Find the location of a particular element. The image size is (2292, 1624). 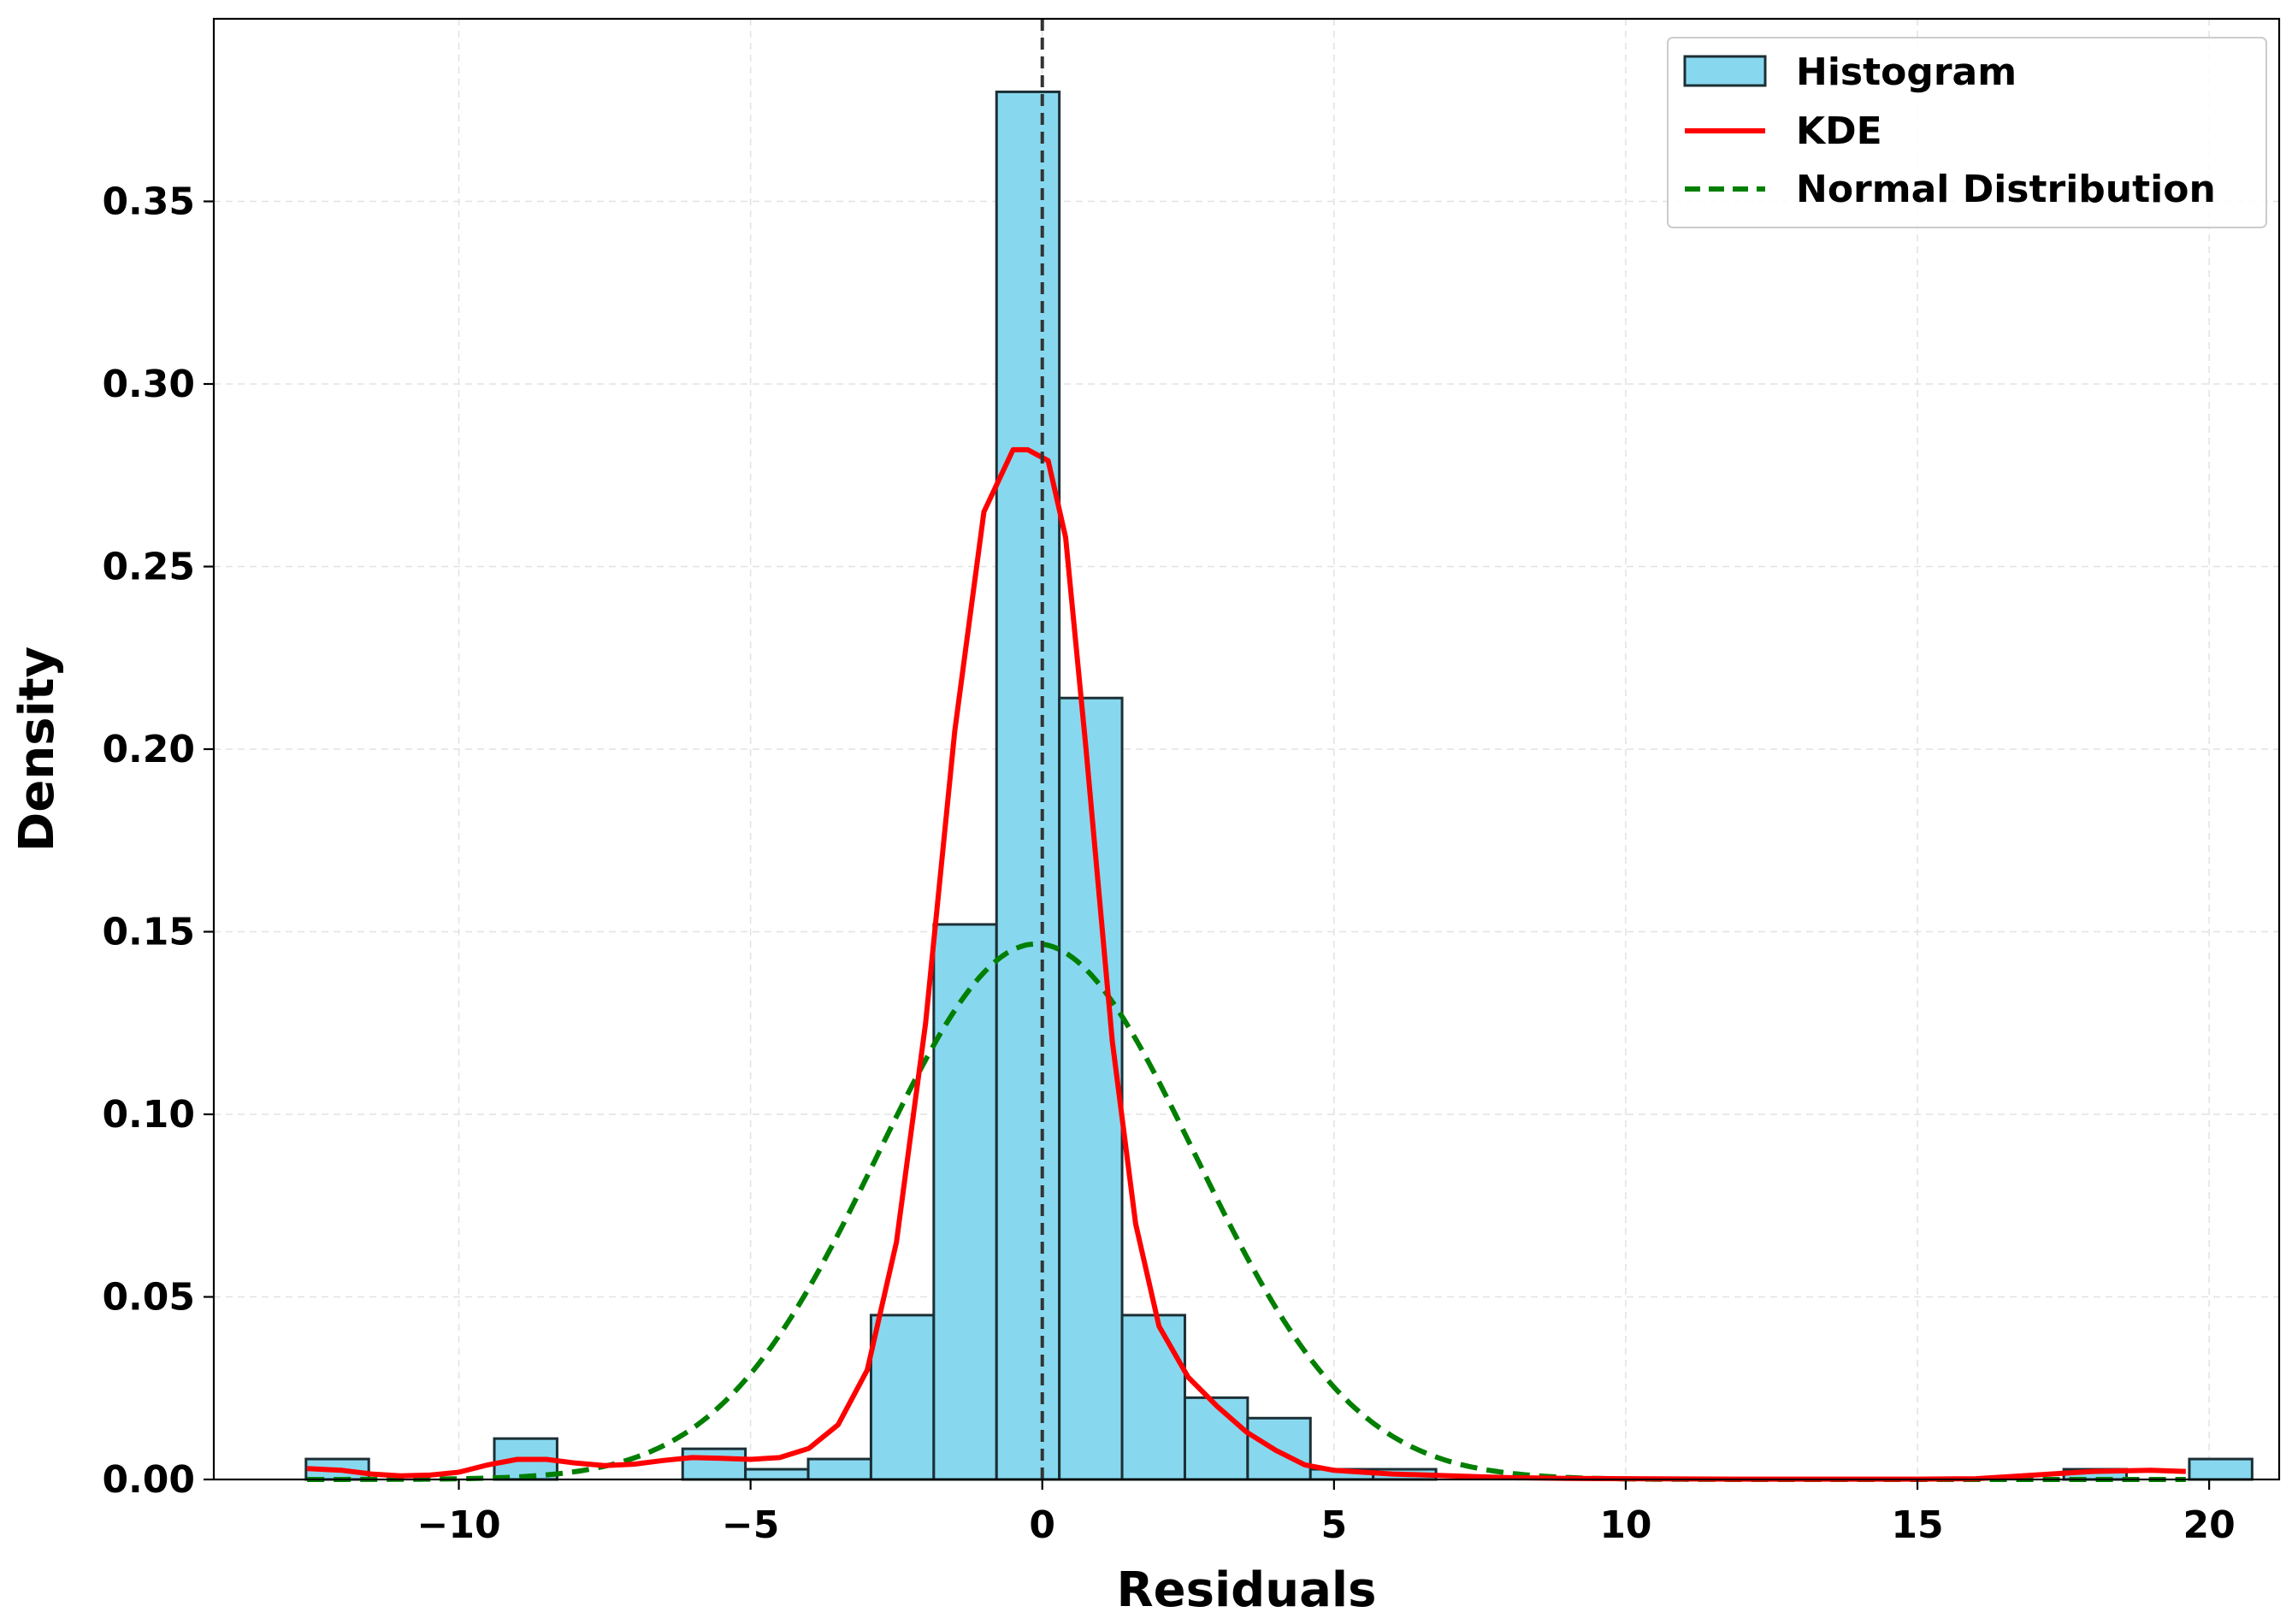

x-tick-label: 10 is located at coordinates (1625, 1525).